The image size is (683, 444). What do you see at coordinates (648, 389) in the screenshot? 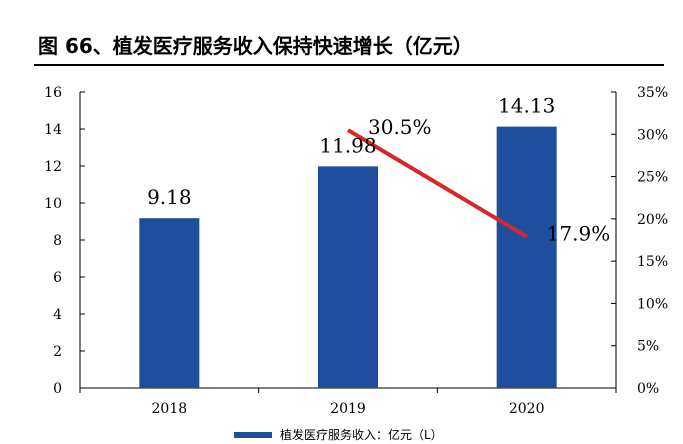
I see `right-tick-label: 0%` at bounding box center [648, 389].